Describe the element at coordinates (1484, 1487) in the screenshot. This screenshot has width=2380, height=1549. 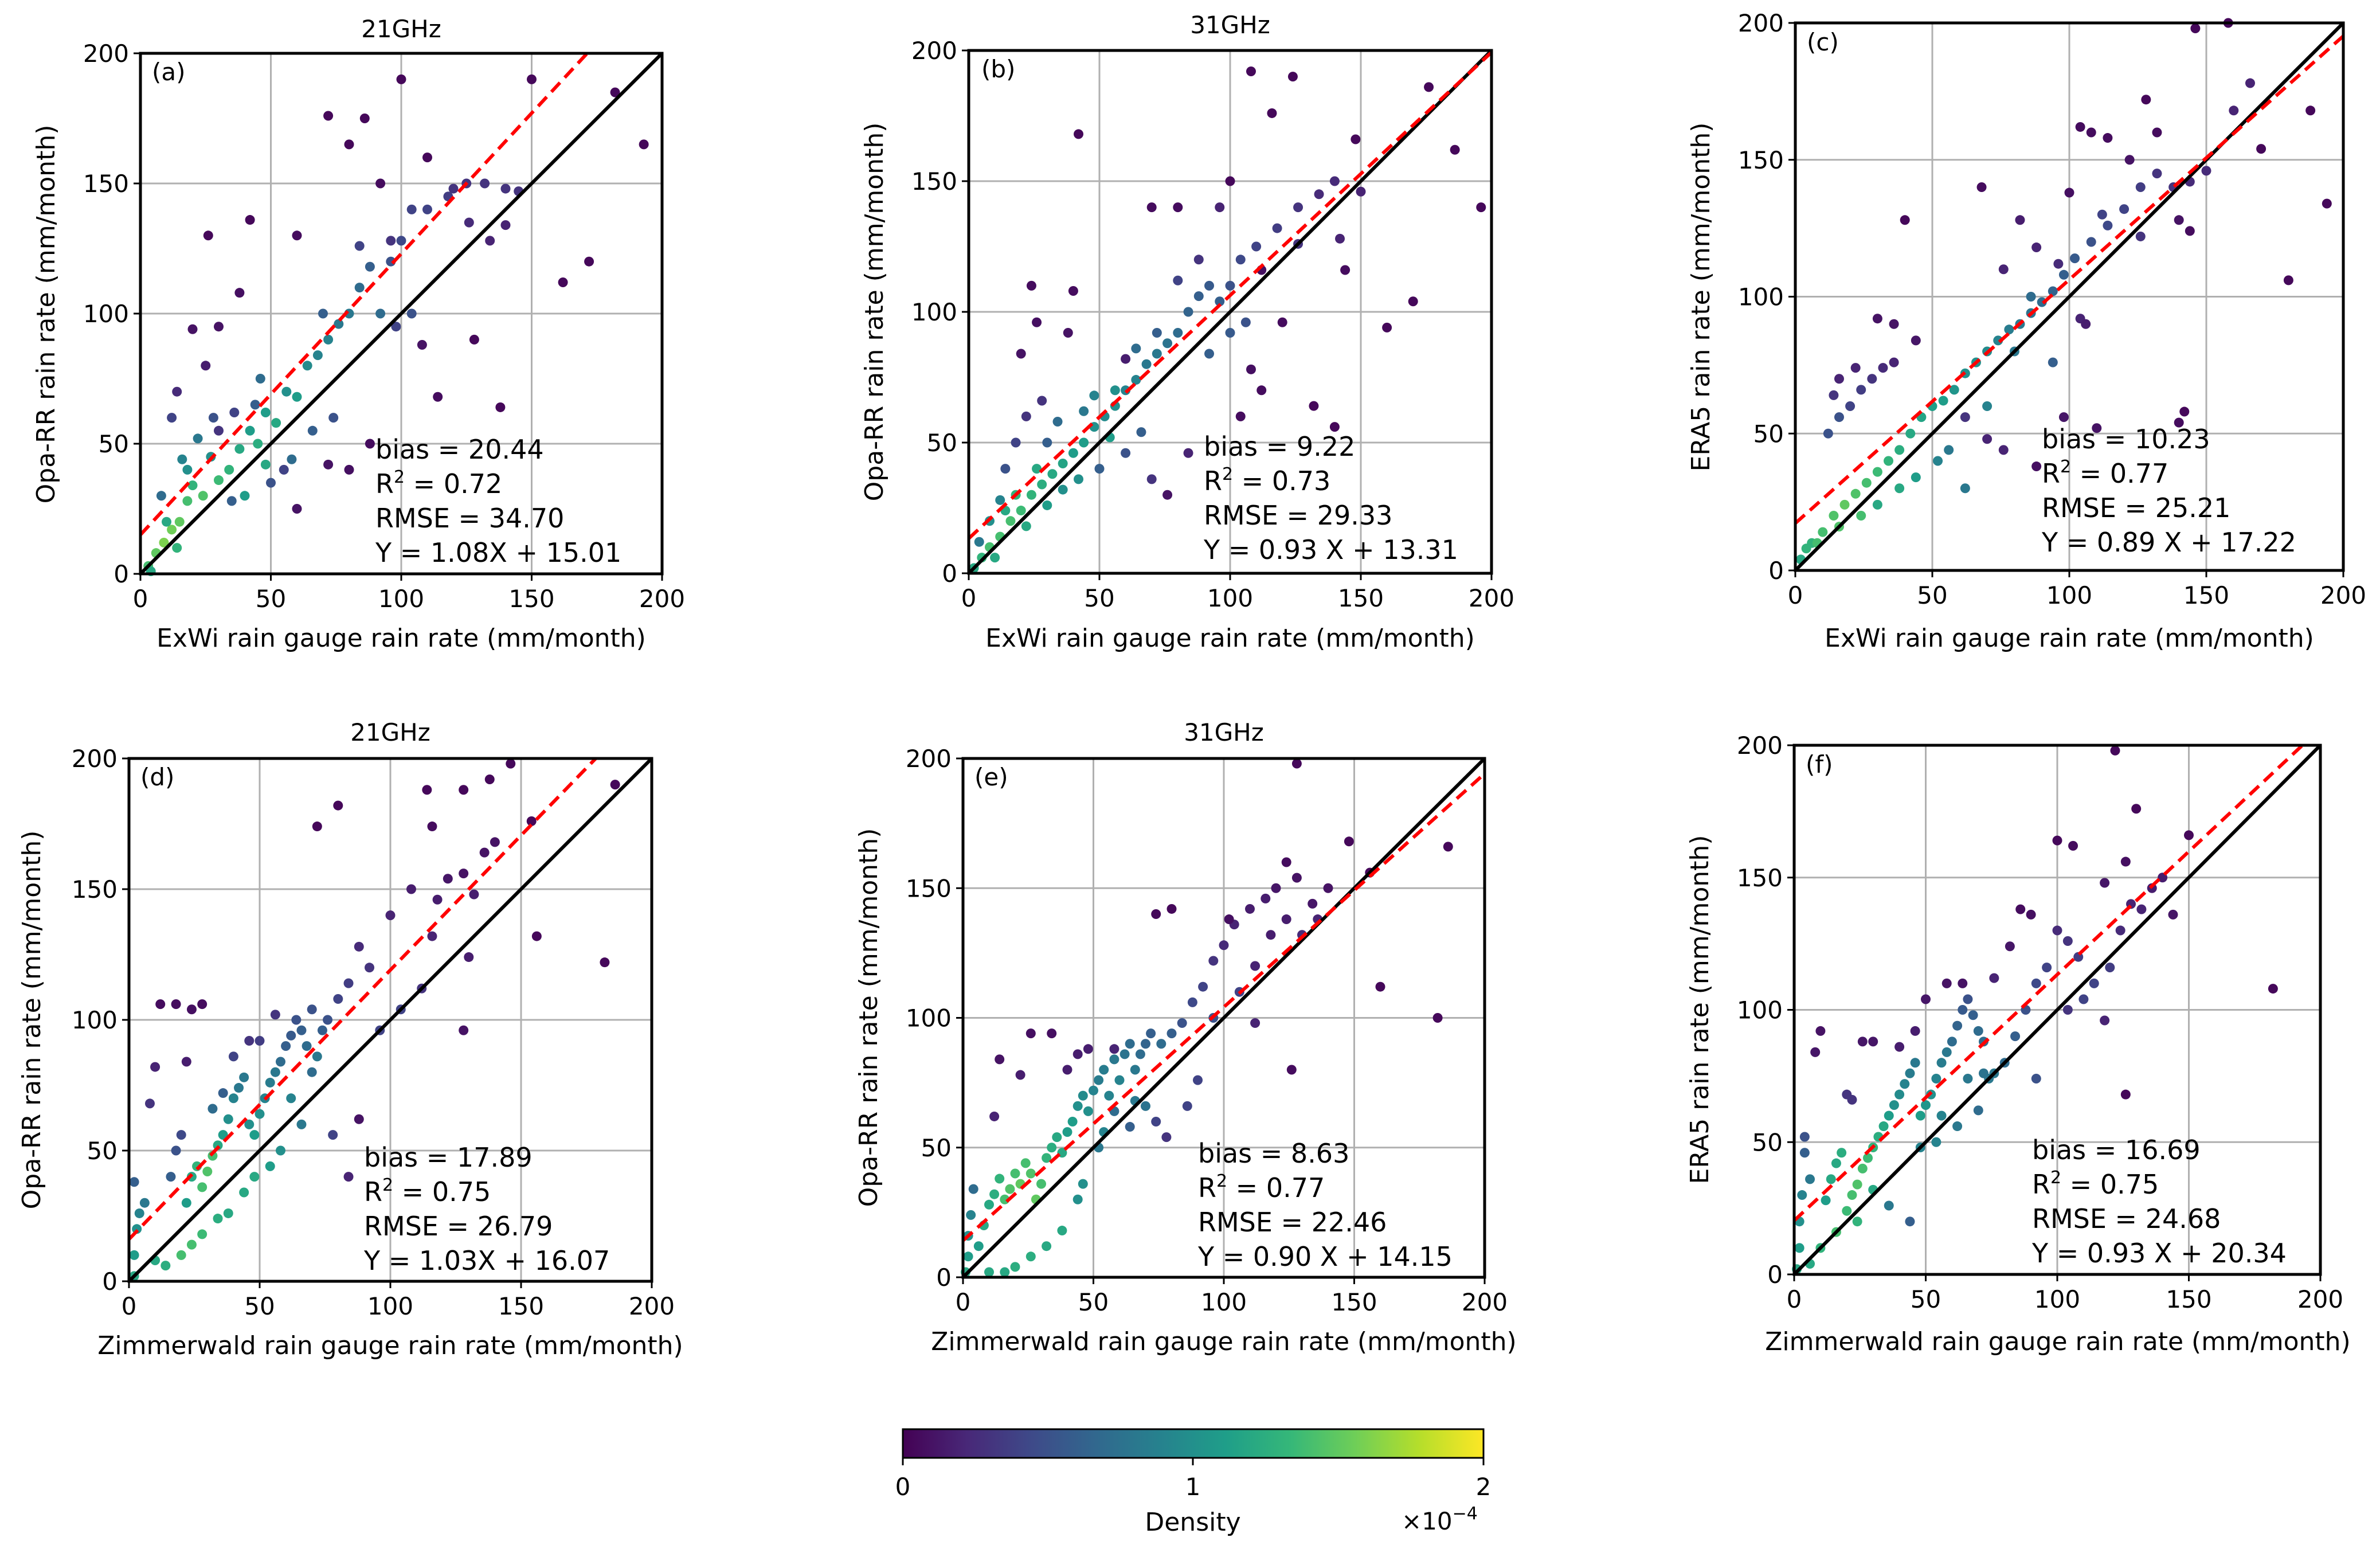
I see `colorbar-tick-2: 2` at that location.